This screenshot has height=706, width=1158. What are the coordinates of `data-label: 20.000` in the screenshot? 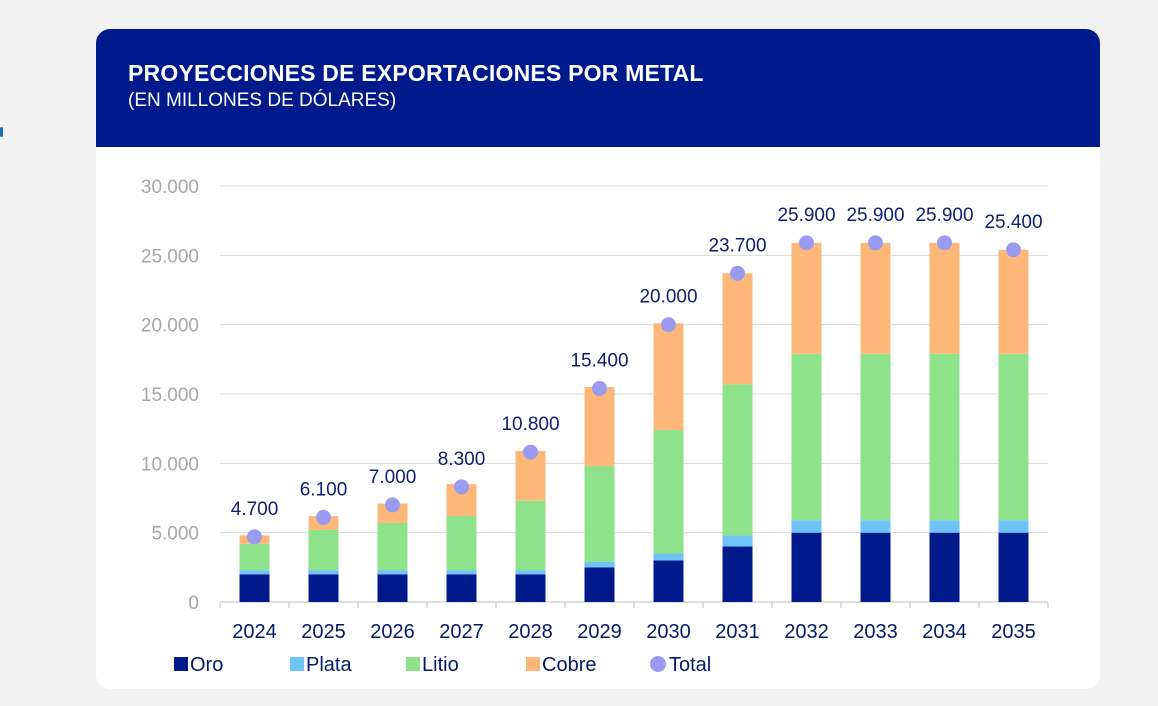 It's located at (668, 297).